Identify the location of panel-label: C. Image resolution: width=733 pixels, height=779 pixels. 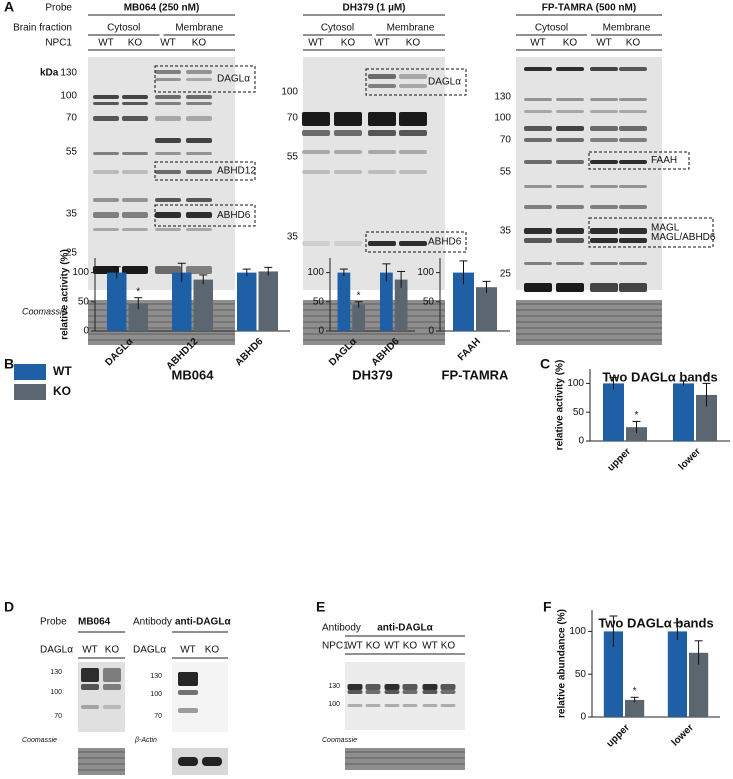
(545, 364).